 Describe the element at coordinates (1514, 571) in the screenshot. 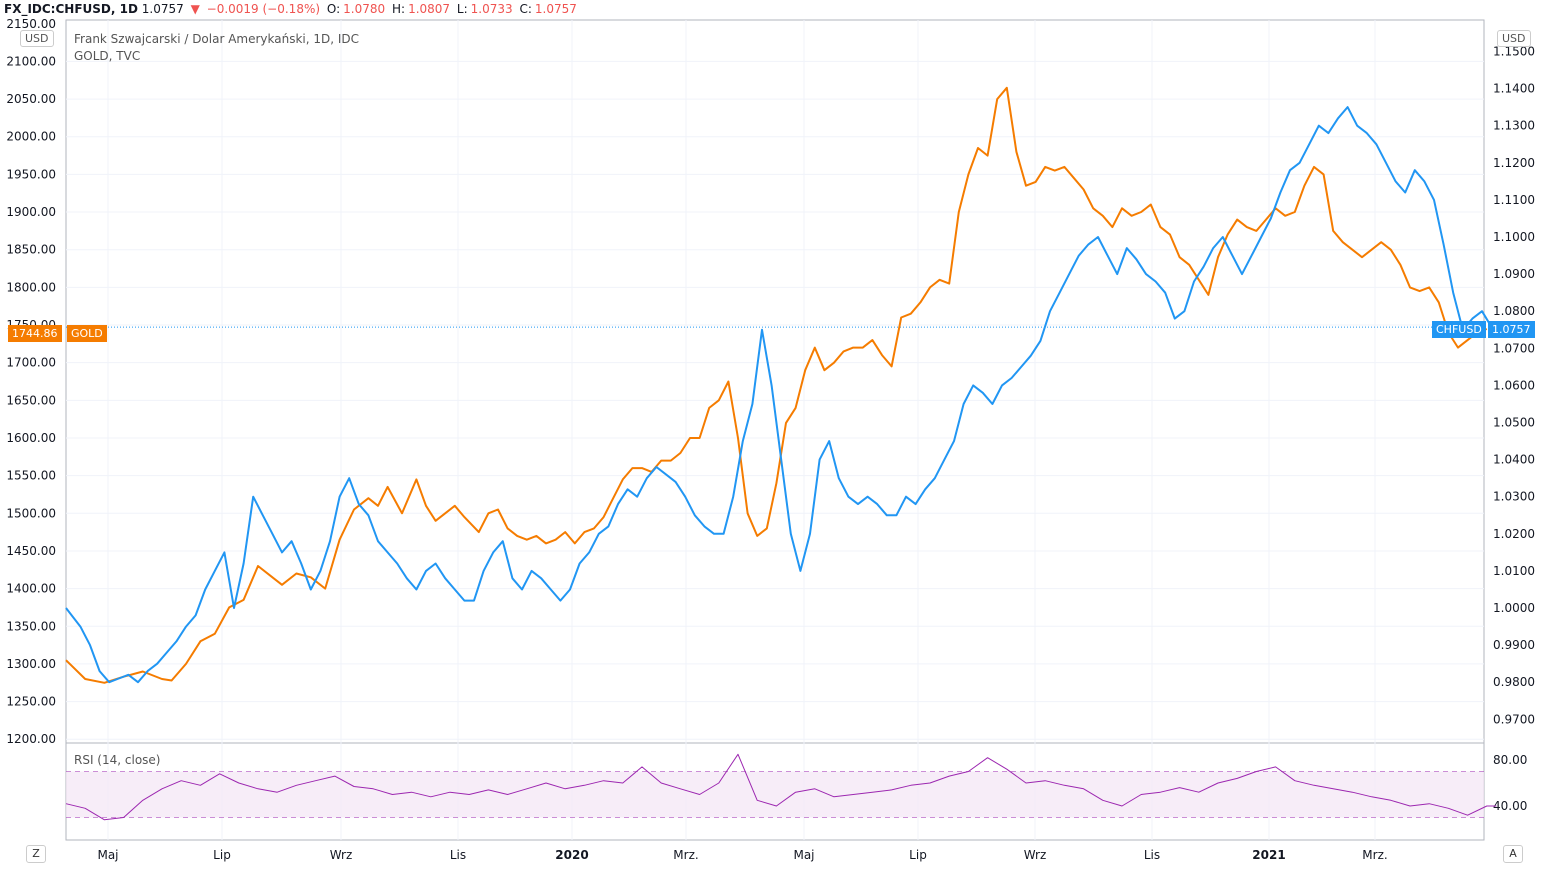

I see `right-tick-label: 1.0100` at that location.